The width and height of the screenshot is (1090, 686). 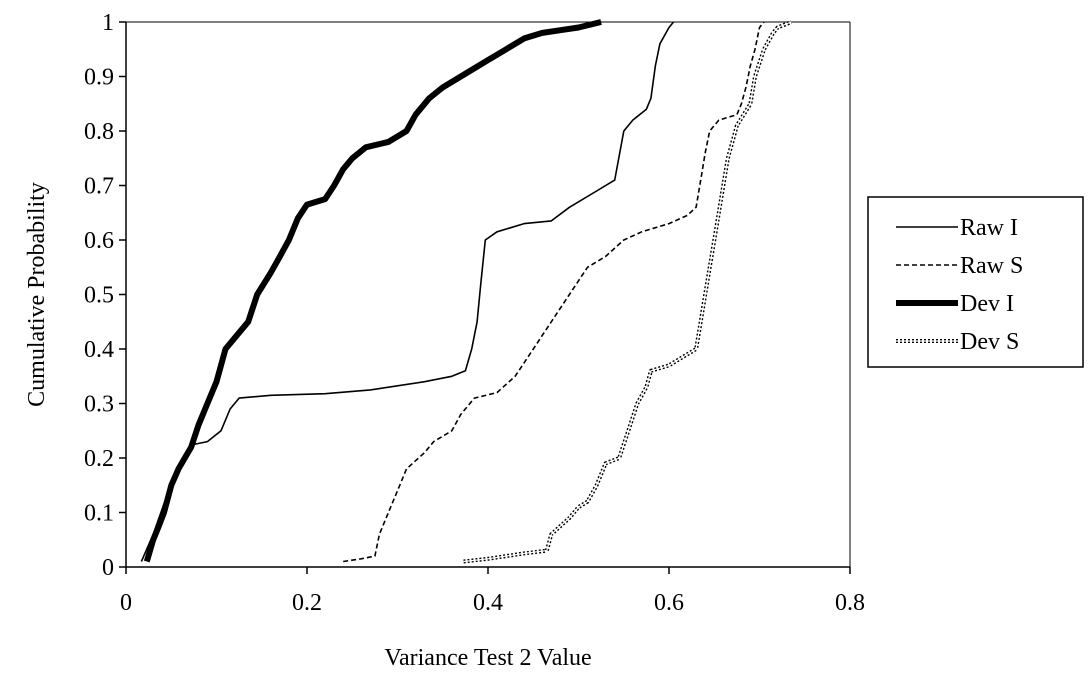 What do you see at coordinates (99, 187) in the screenshot?
I see `y-tick-label: 0.7` at bounding box center [99, 187].